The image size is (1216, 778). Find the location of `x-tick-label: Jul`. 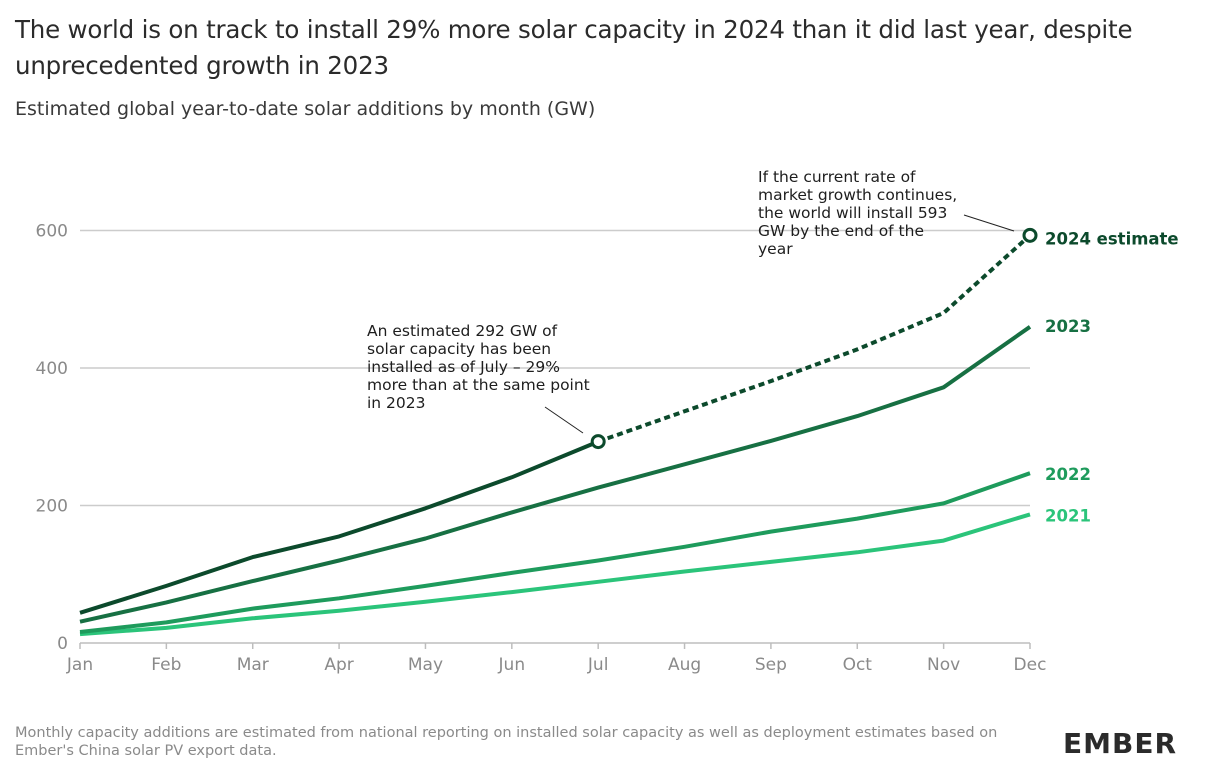

x-tick-label: Jul is located at coordinates (598, 665).